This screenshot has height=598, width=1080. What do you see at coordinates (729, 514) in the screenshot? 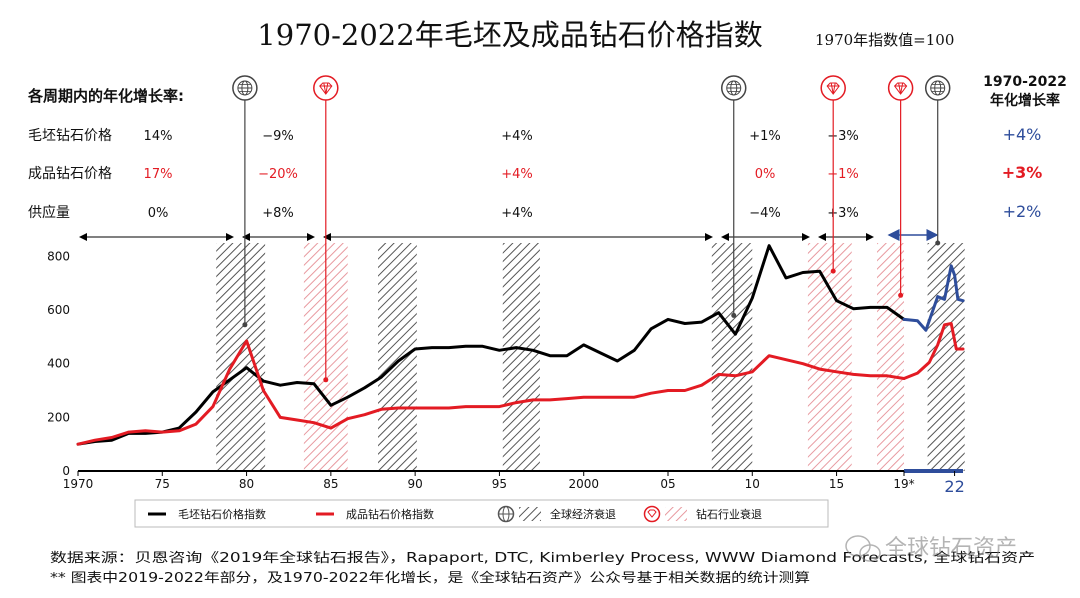
I see `legend-industry-label: 钻石行业衰退` at bounding box center [729, 514].